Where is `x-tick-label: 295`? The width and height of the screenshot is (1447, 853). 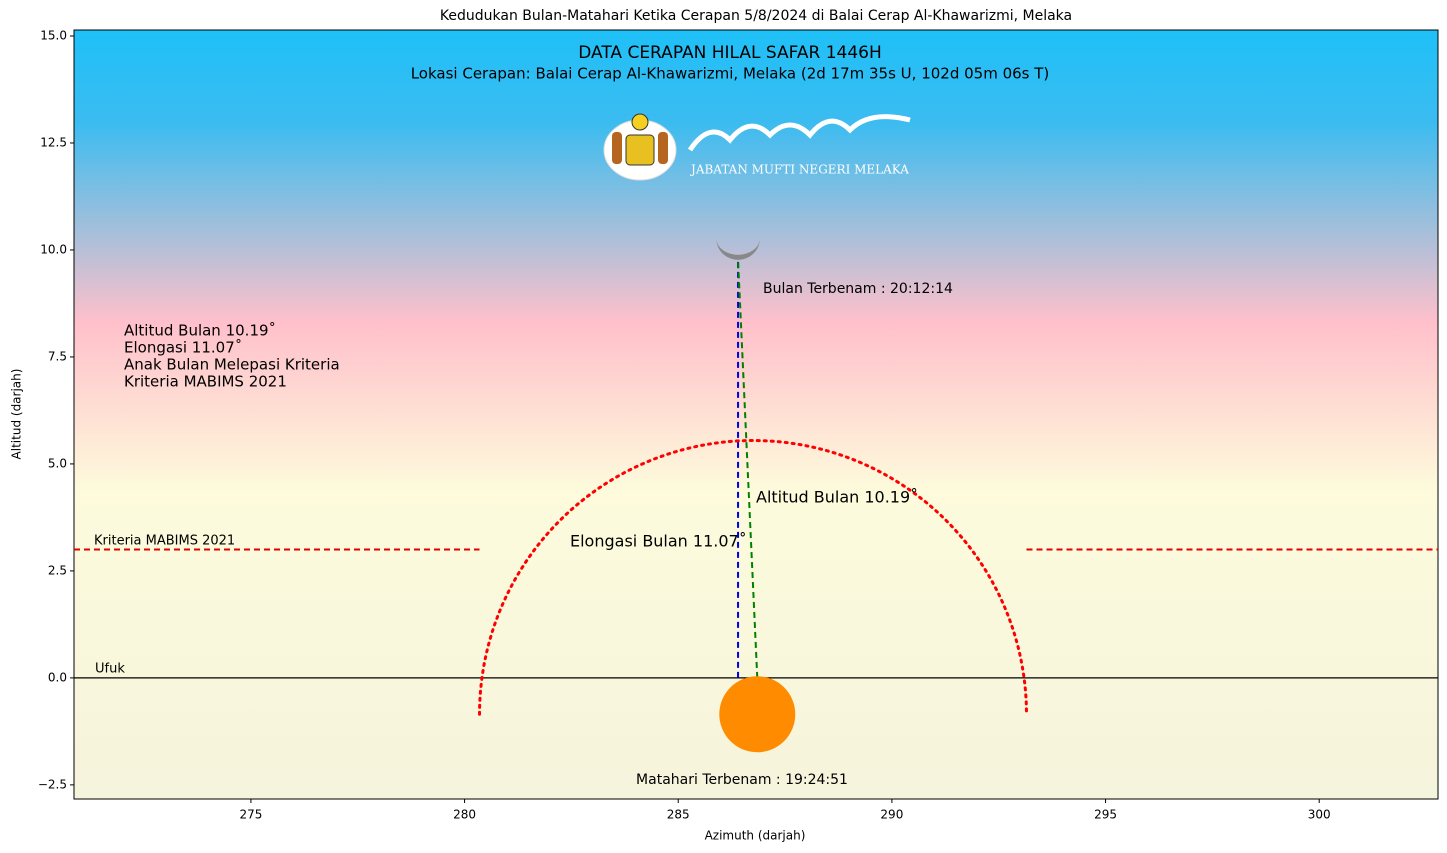 x-tick-label: 295 is located at coordinates (1105, 815).